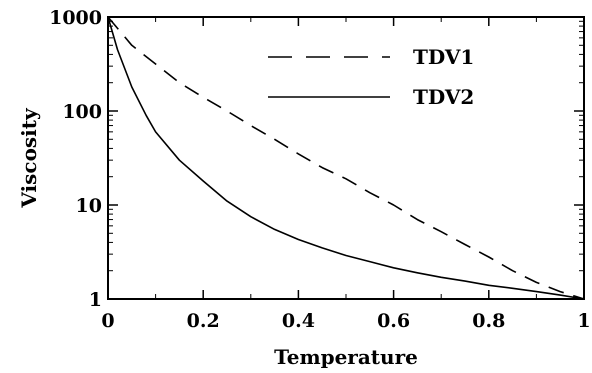  I want to click on legend-label-tdv2: TDV2, so click(443, 97).